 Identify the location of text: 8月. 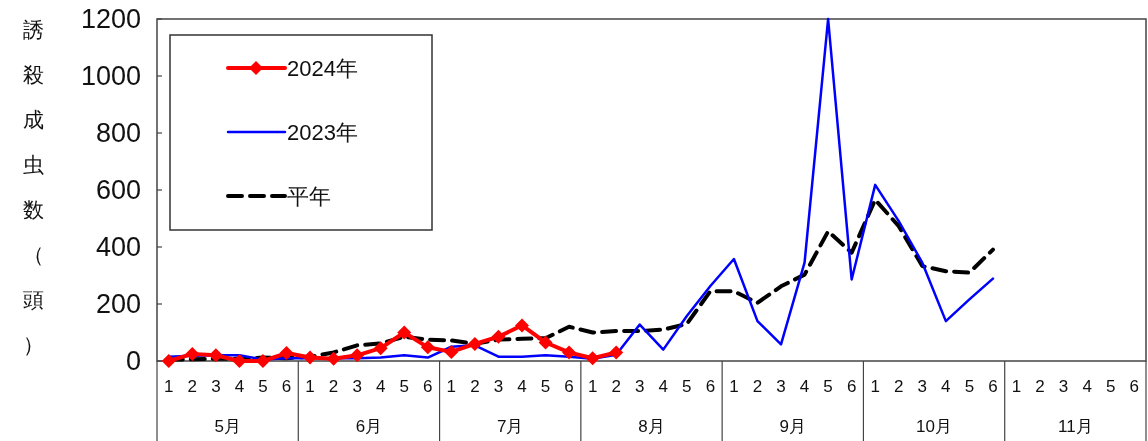
(651, 426).